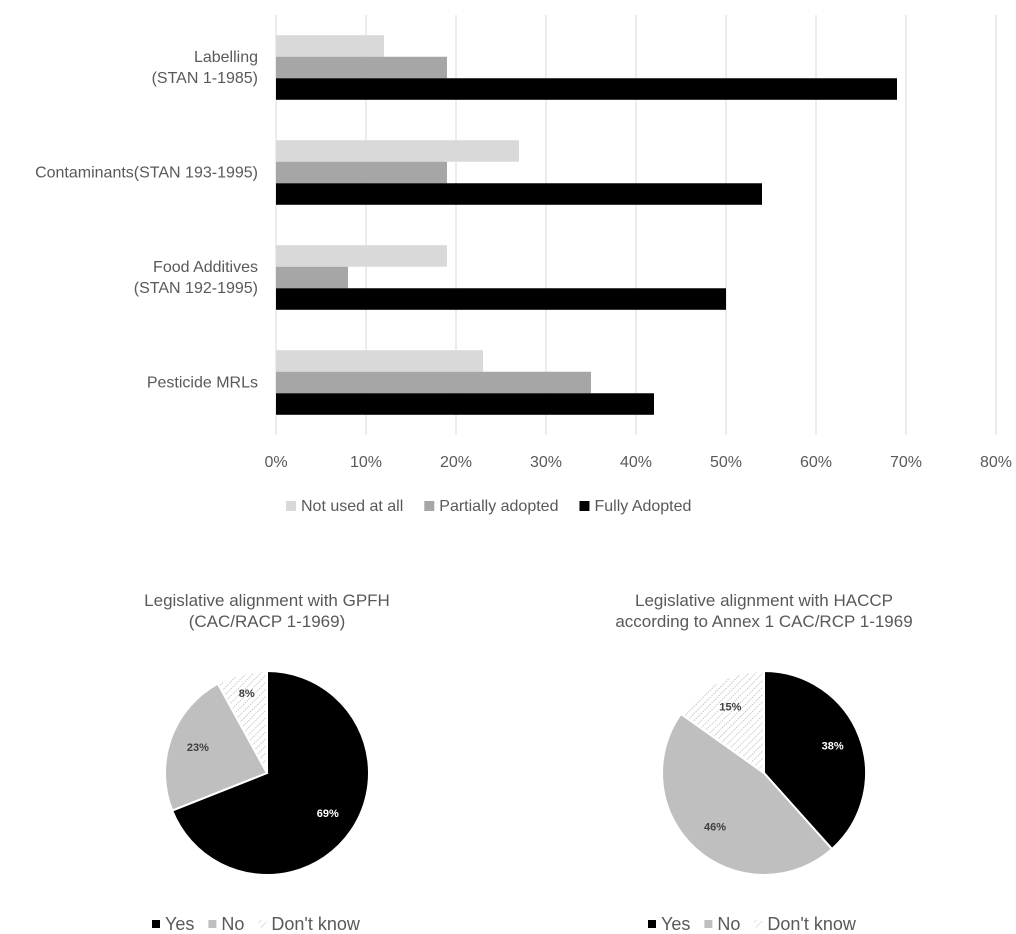 Image resolution: width=1016 pixels, height=934 pixels. Describe the element at coordinates (328, 814) in the screenshot. I see `data-label: 69%` at that location.